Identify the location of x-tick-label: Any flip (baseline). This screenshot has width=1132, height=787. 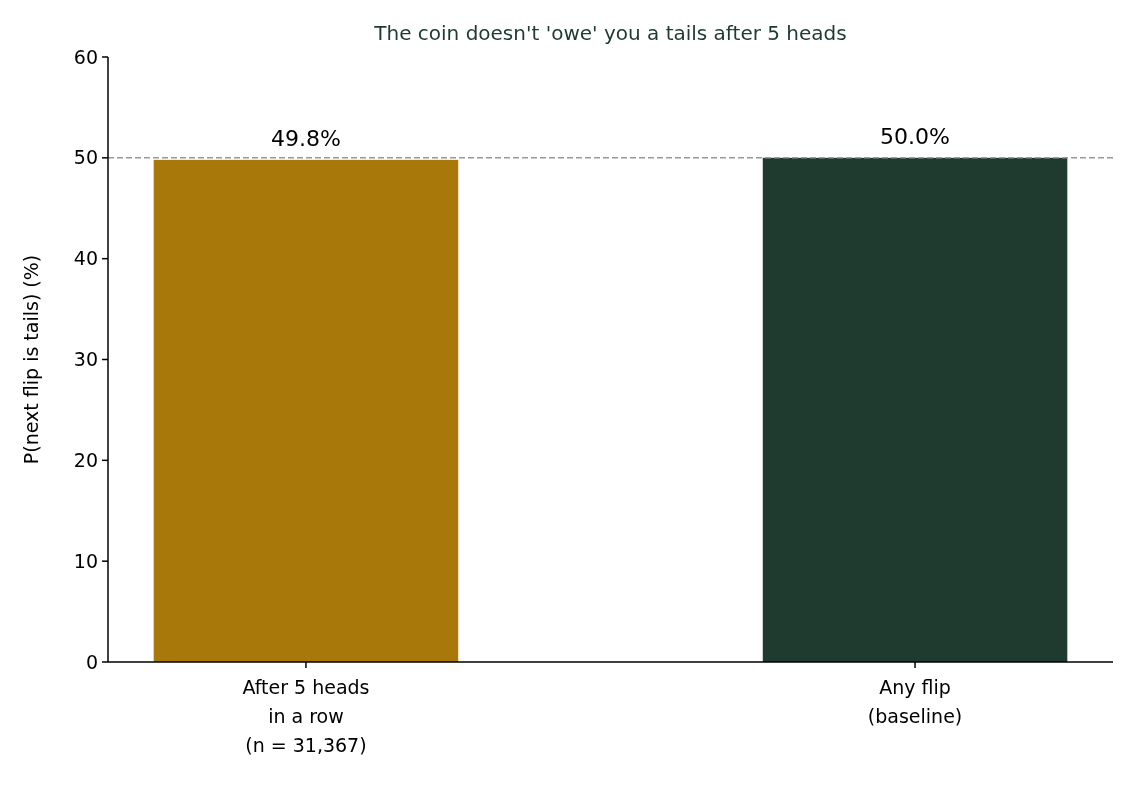
(915, 701).